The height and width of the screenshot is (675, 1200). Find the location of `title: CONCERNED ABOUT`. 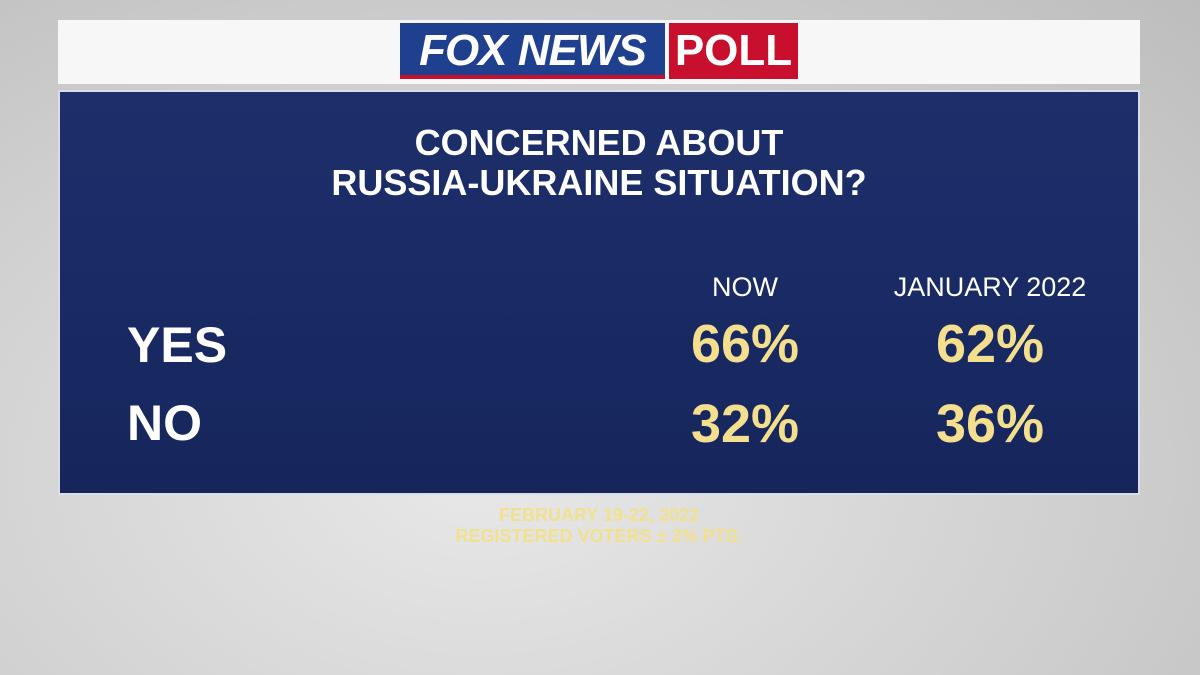

title: CONCERNED ABOUT is located at coordinates (599, 142).